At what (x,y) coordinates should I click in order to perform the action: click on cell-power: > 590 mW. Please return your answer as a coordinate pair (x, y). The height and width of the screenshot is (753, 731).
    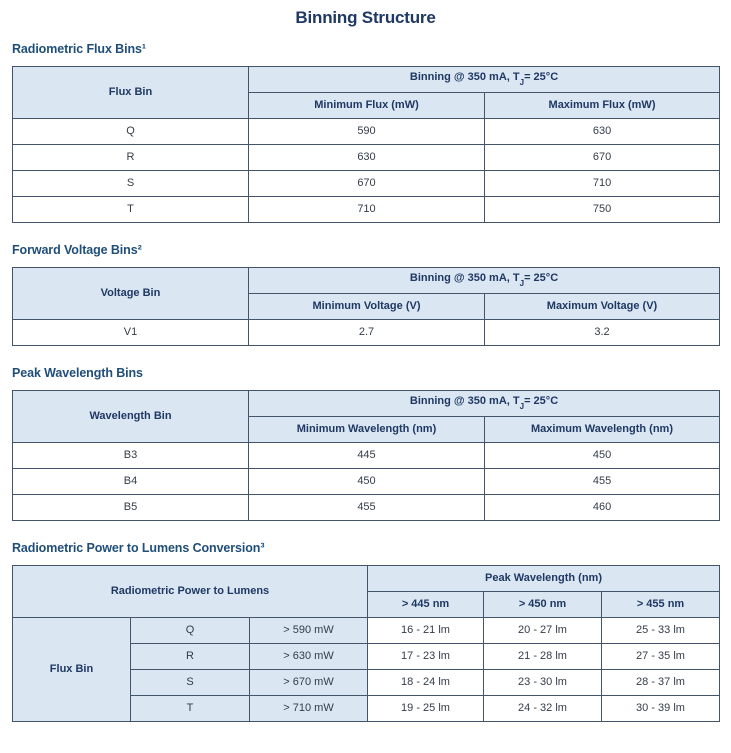
    Looking at the image, I should click on (308, 630).